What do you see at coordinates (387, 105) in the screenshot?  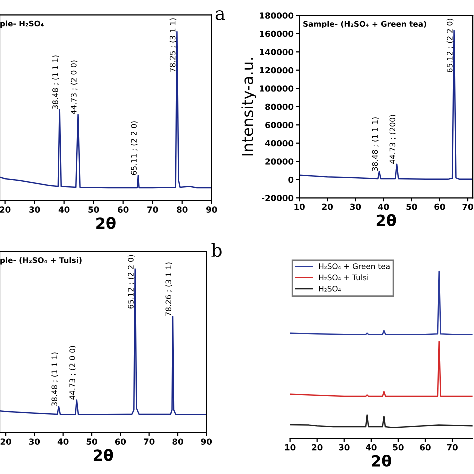 I see `line-series` at bounding box center [387, 105].